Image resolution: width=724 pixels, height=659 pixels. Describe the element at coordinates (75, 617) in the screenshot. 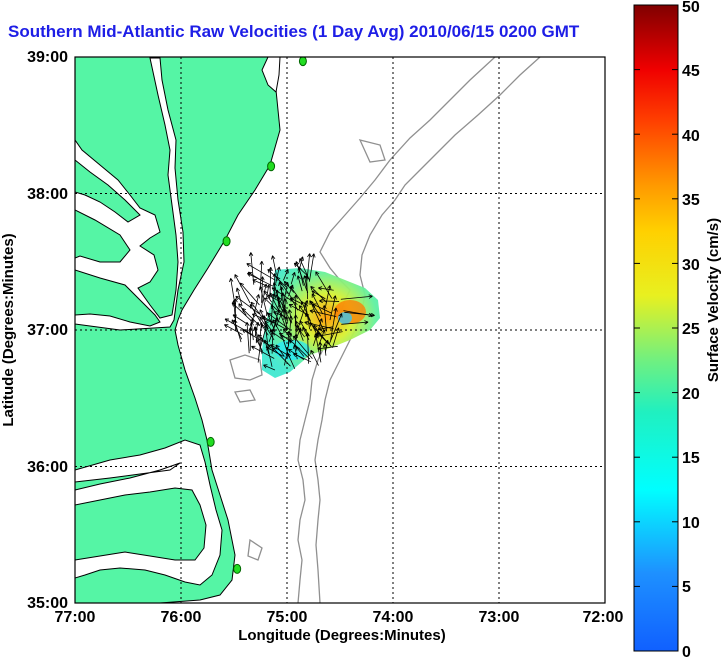

I see `x-tick-label: 77:00` at that location.